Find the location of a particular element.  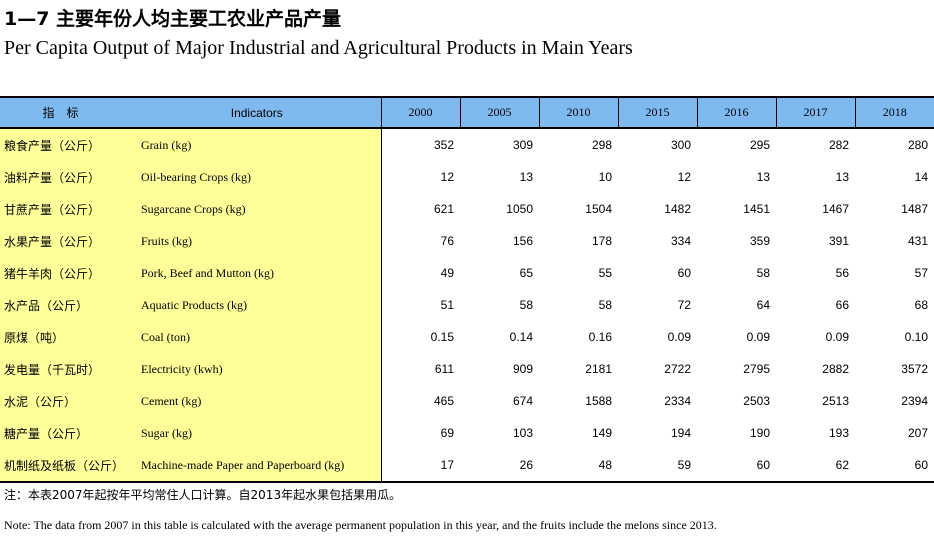

value-cell: 2795 is located at coordinates (756, 369).